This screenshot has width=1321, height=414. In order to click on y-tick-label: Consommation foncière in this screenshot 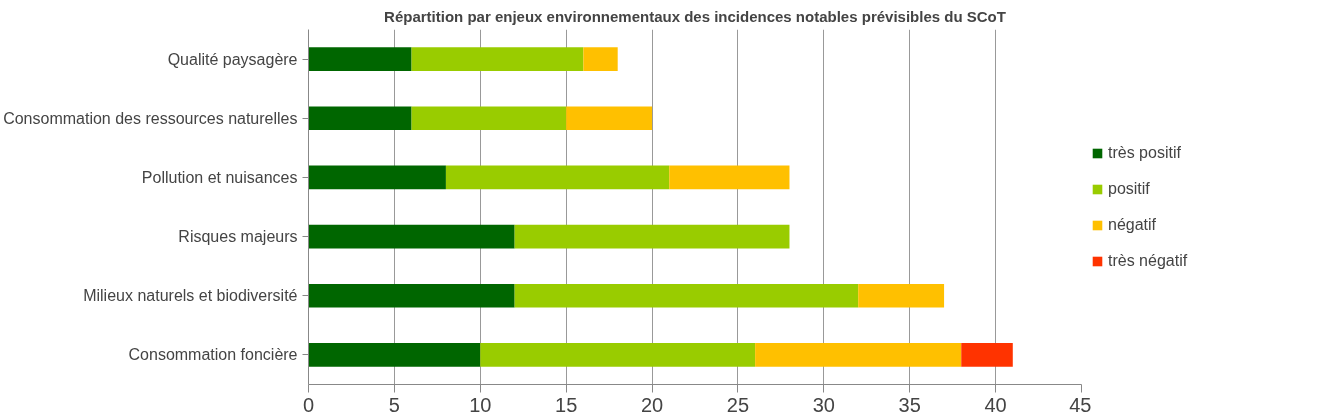, I will do `click(213, 355)`.